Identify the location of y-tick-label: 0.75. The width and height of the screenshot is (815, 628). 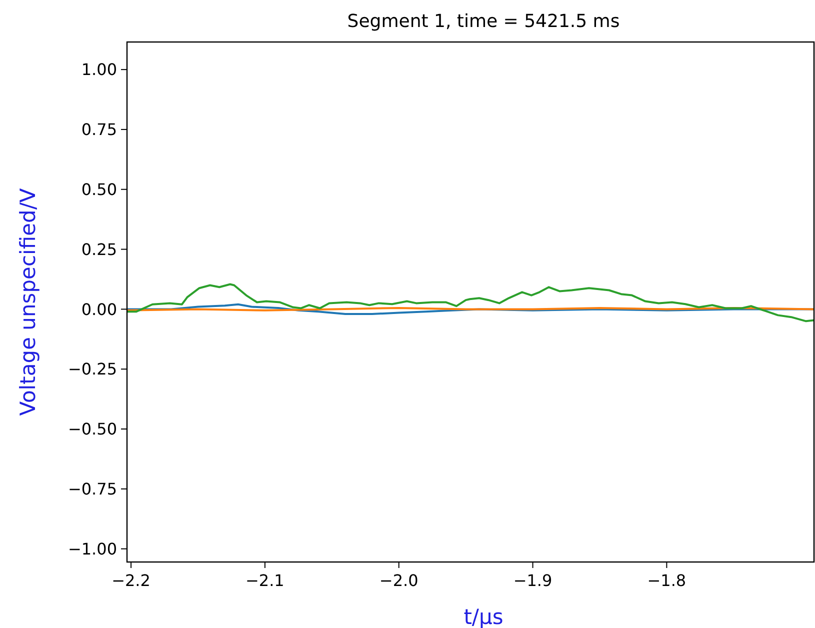
(99, 130).